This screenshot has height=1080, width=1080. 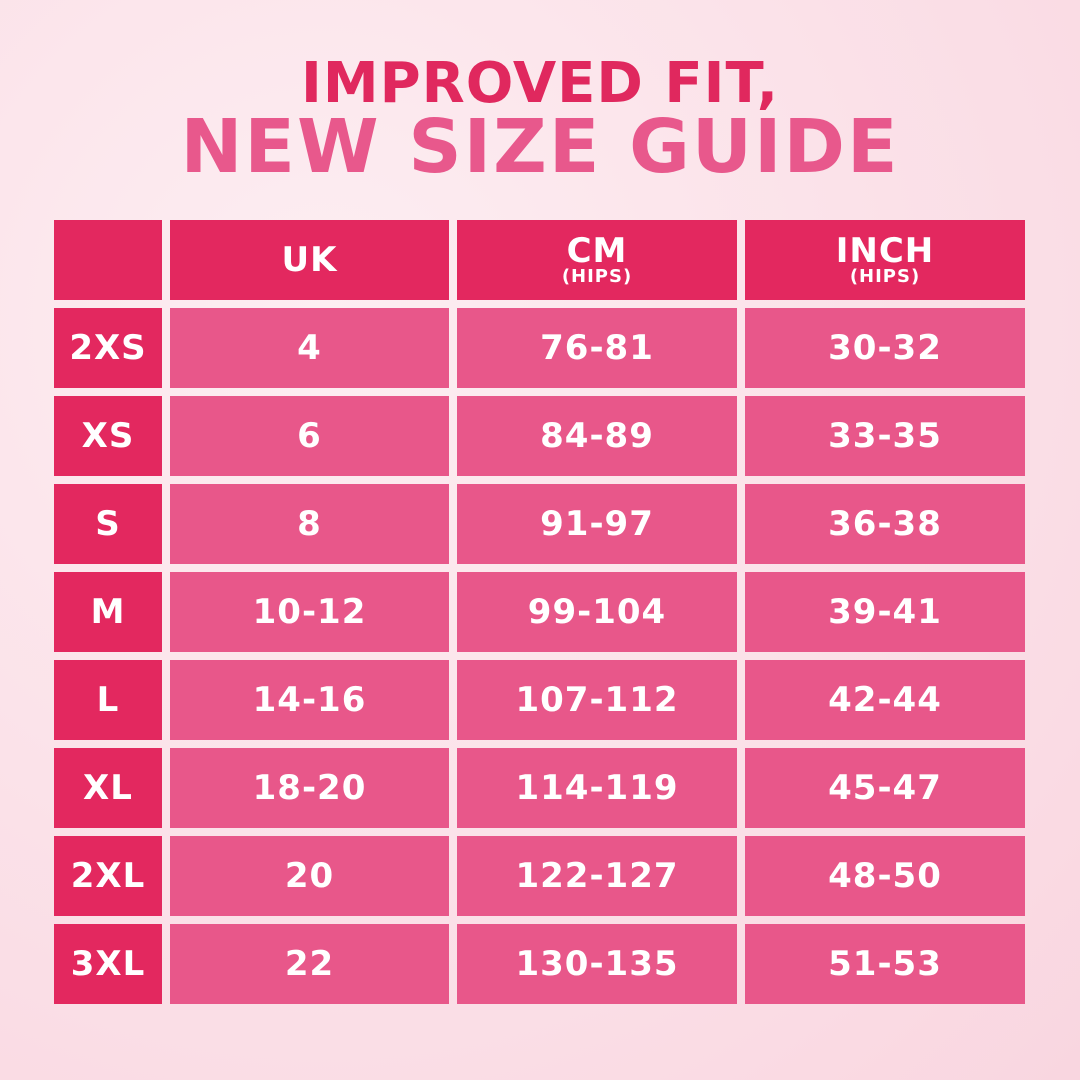 I want to click on table-cell-inch: 45-47, so click(x=885, y=788).